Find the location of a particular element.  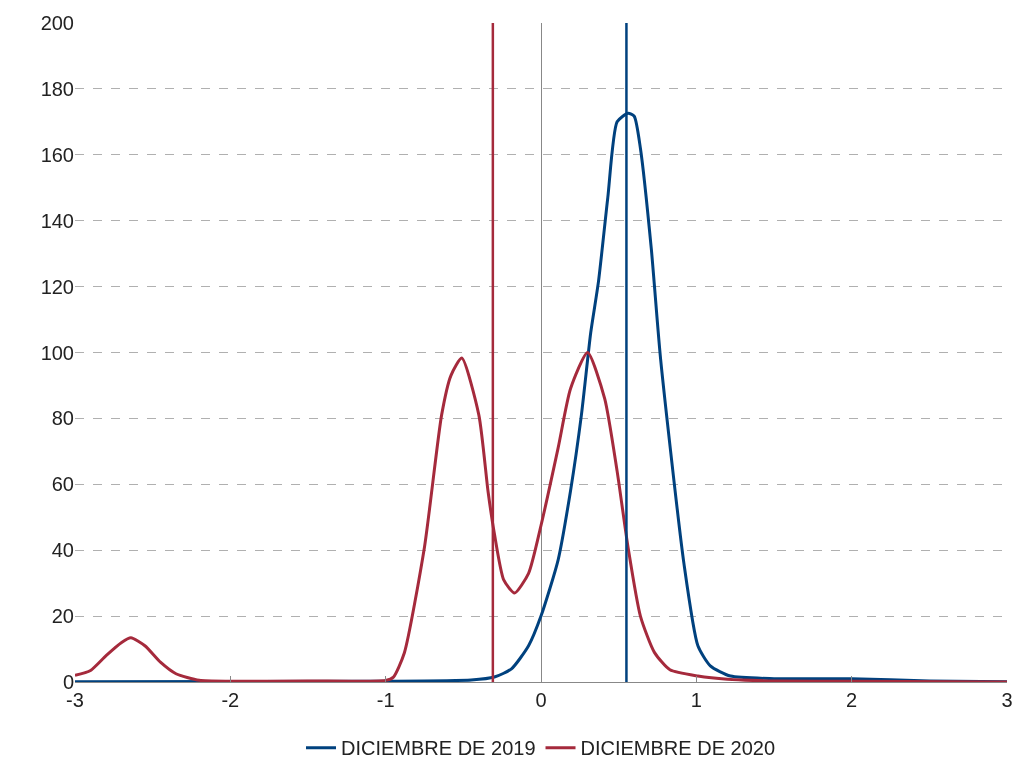

x-tick-label: 0 is located at coordinates (541, 700).